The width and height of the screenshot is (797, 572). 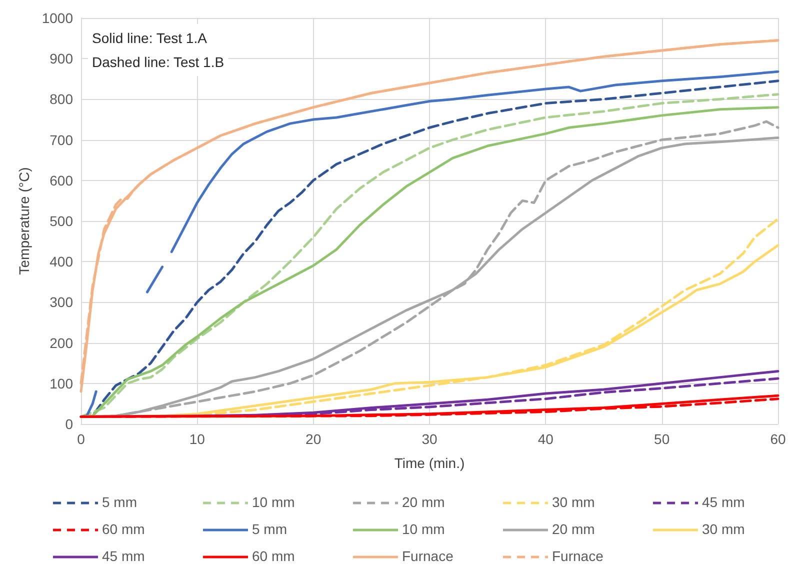 I want to click on y-tick-label: 300, so click(x=62, y=302).